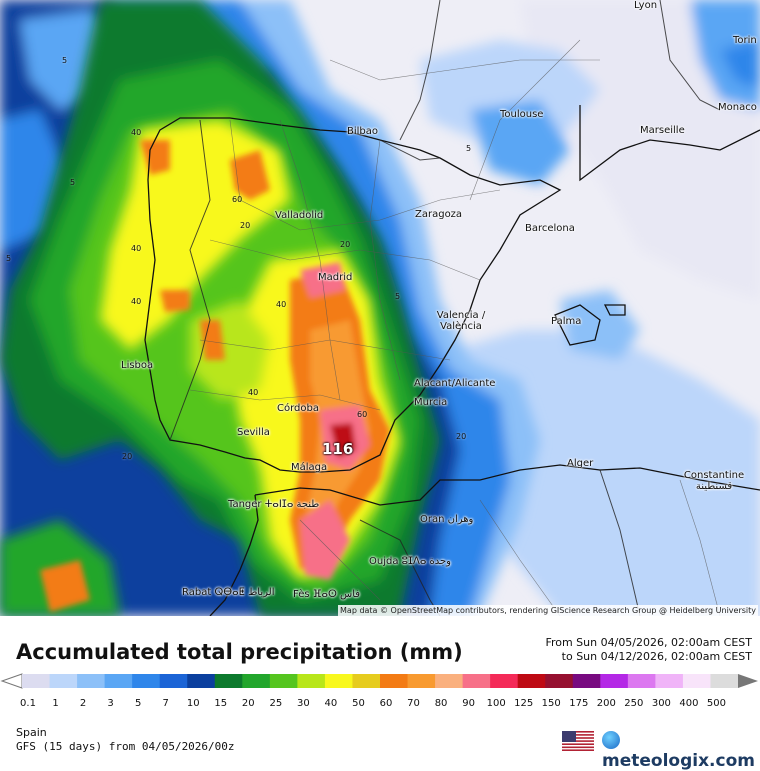 The image size is (760, 771). What do you see at coordinates (551, 703) in the screenshot?
I see `scale-tick-label: 150` at bounding box center [551, 703].